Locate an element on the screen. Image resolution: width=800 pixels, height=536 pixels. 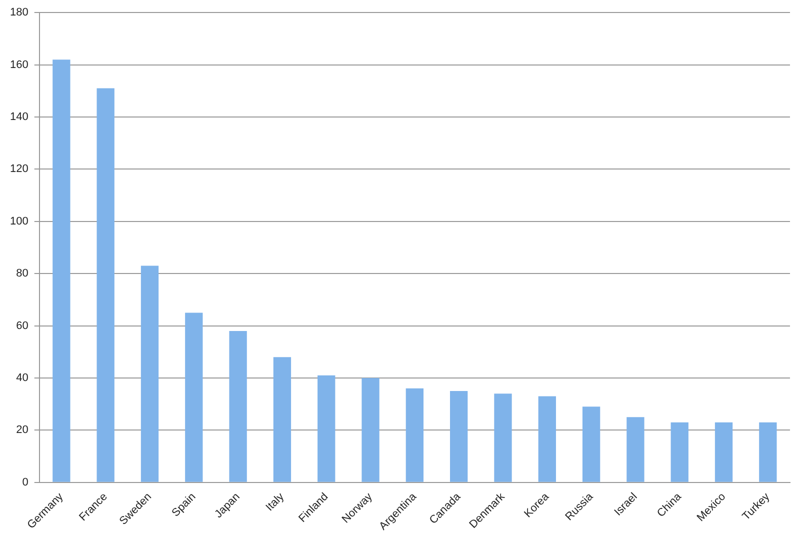
x-tick-label: Italy is located at coordinates (275, 502).